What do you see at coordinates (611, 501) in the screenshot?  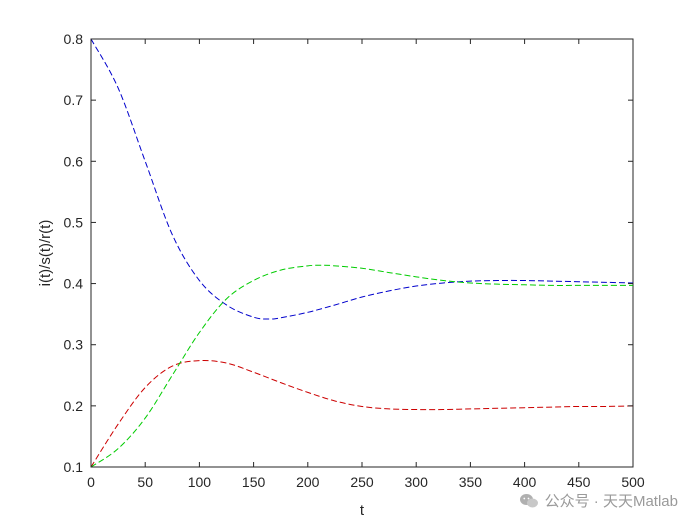 I see `watermark-text: 公众号 · 天天Matlab` at bounding box center [611, 501].